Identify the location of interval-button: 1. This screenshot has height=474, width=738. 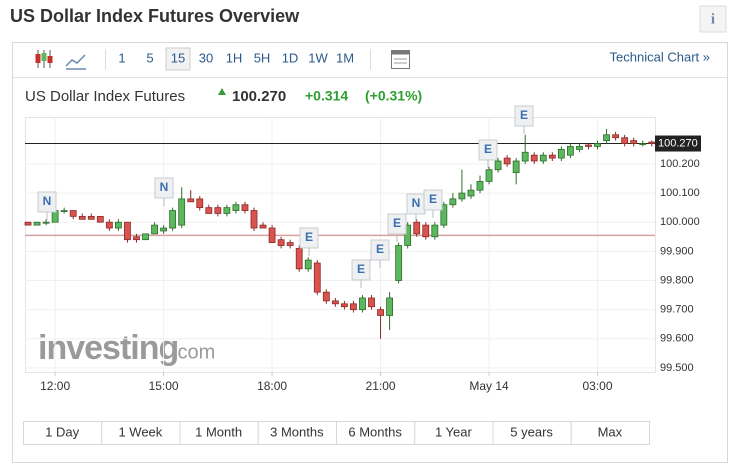
(121, 57).